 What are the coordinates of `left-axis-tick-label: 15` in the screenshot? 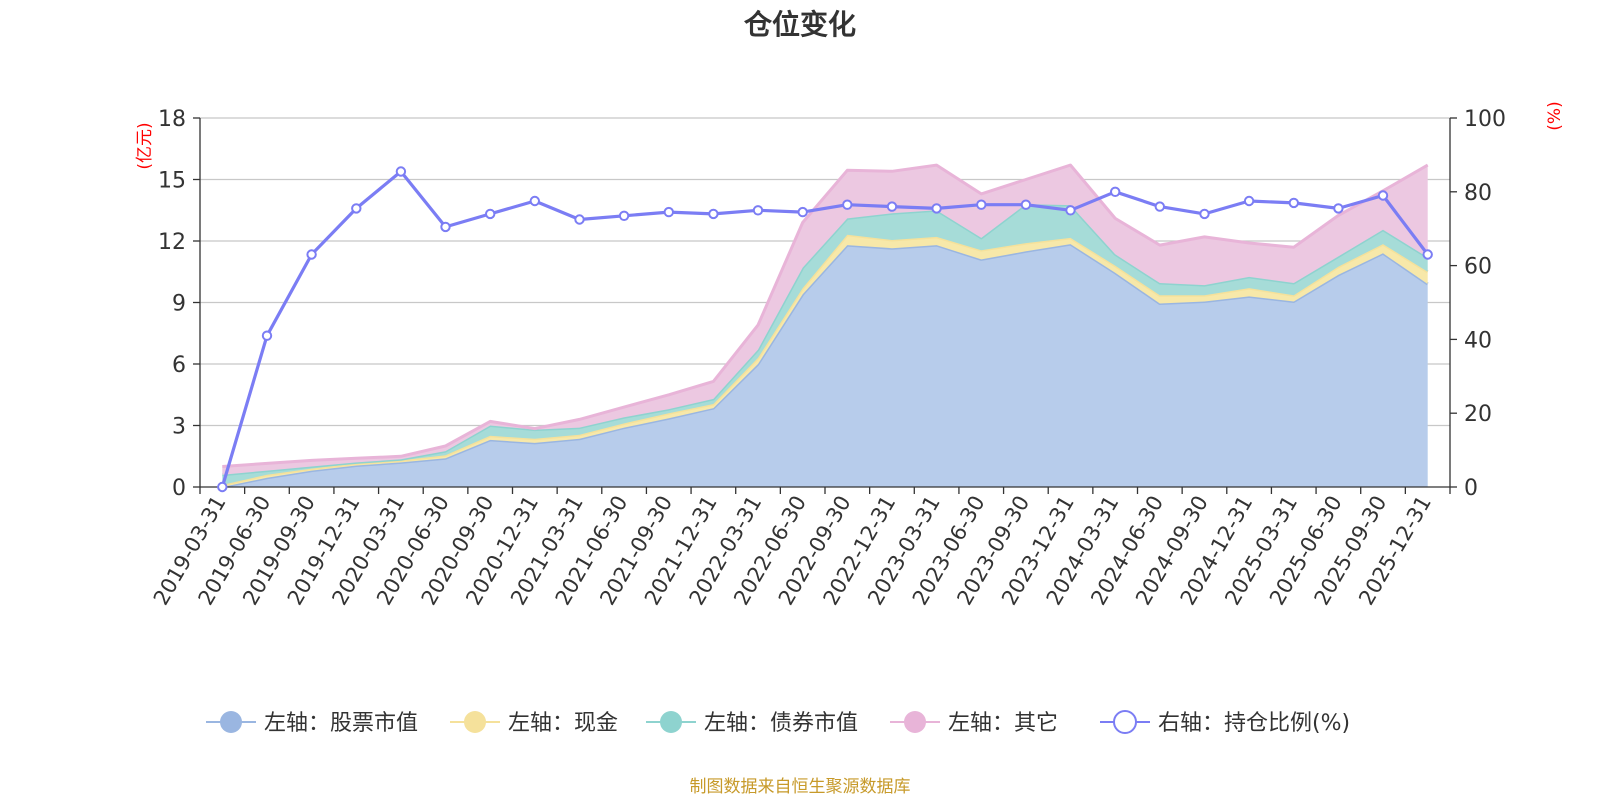 It's located at (172, 181).